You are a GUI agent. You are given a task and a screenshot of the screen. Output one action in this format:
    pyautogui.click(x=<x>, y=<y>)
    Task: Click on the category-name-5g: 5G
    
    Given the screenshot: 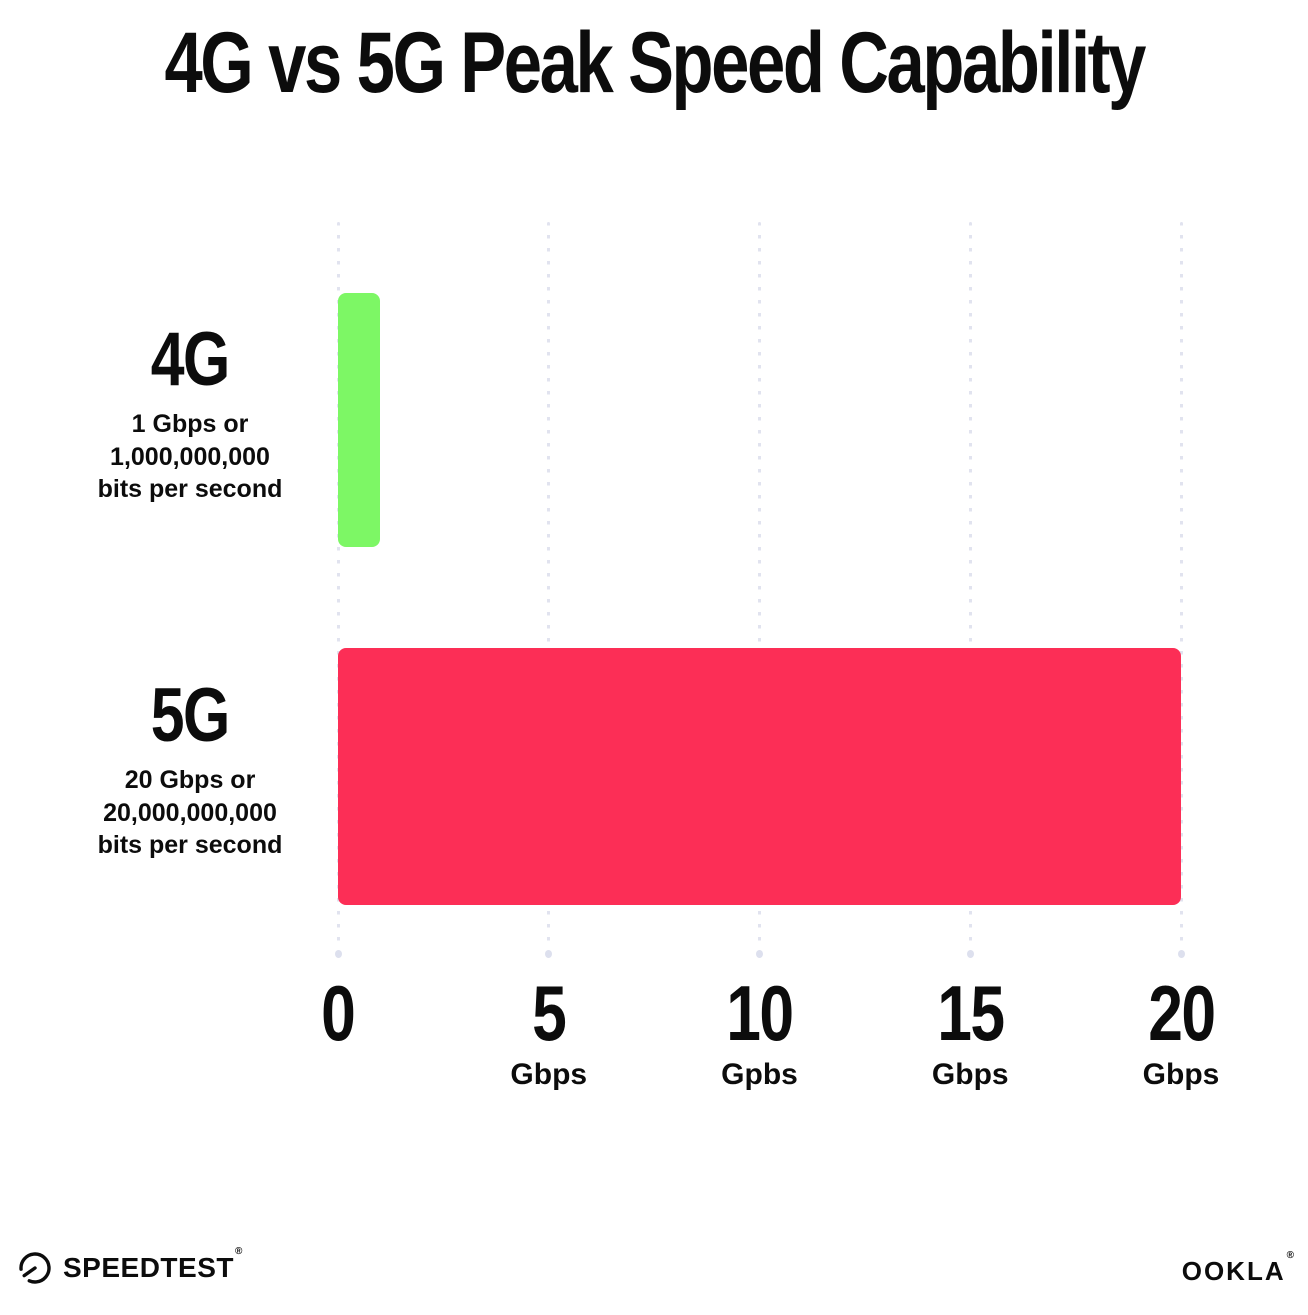 What is the action you would take?
    pyautogui.click(x=191, y=715)
    